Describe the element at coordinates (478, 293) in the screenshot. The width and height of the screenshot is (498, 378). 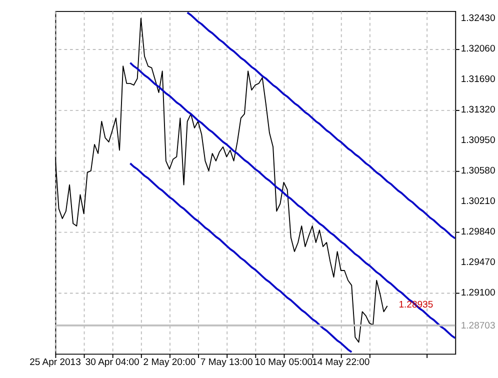
I see `y-tick-label: 1.29100` at that location.